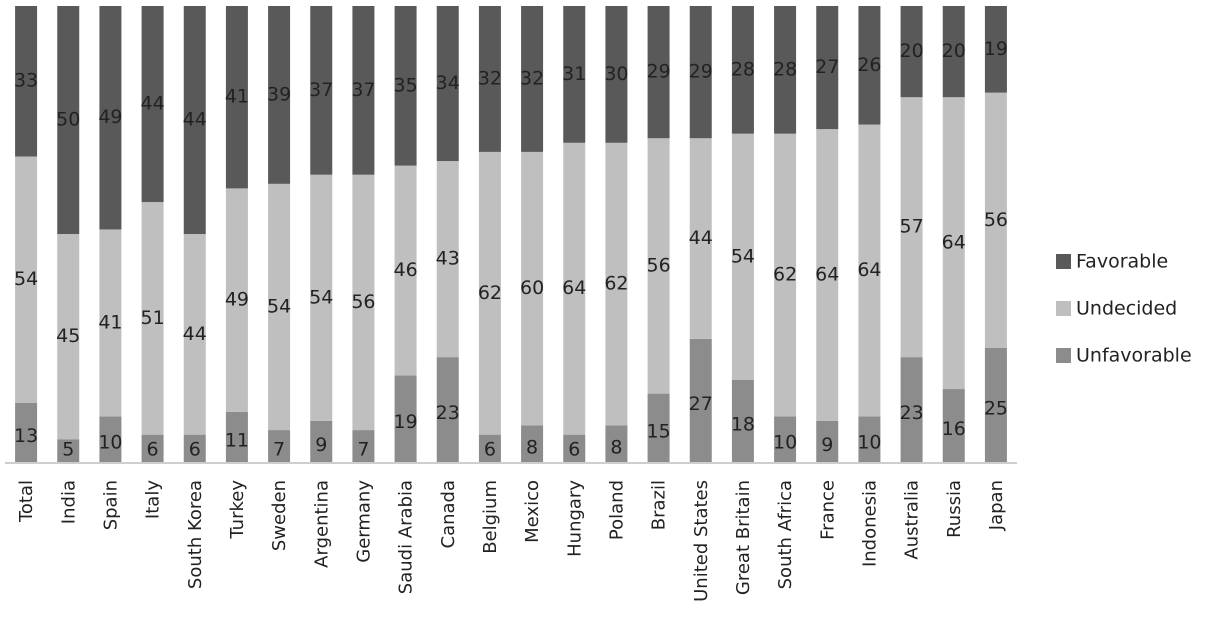 The width and height of the screenshot is (1210, 626). I want to click on legend: Favorable Undecided Unfavorable, so click(1124, 309).